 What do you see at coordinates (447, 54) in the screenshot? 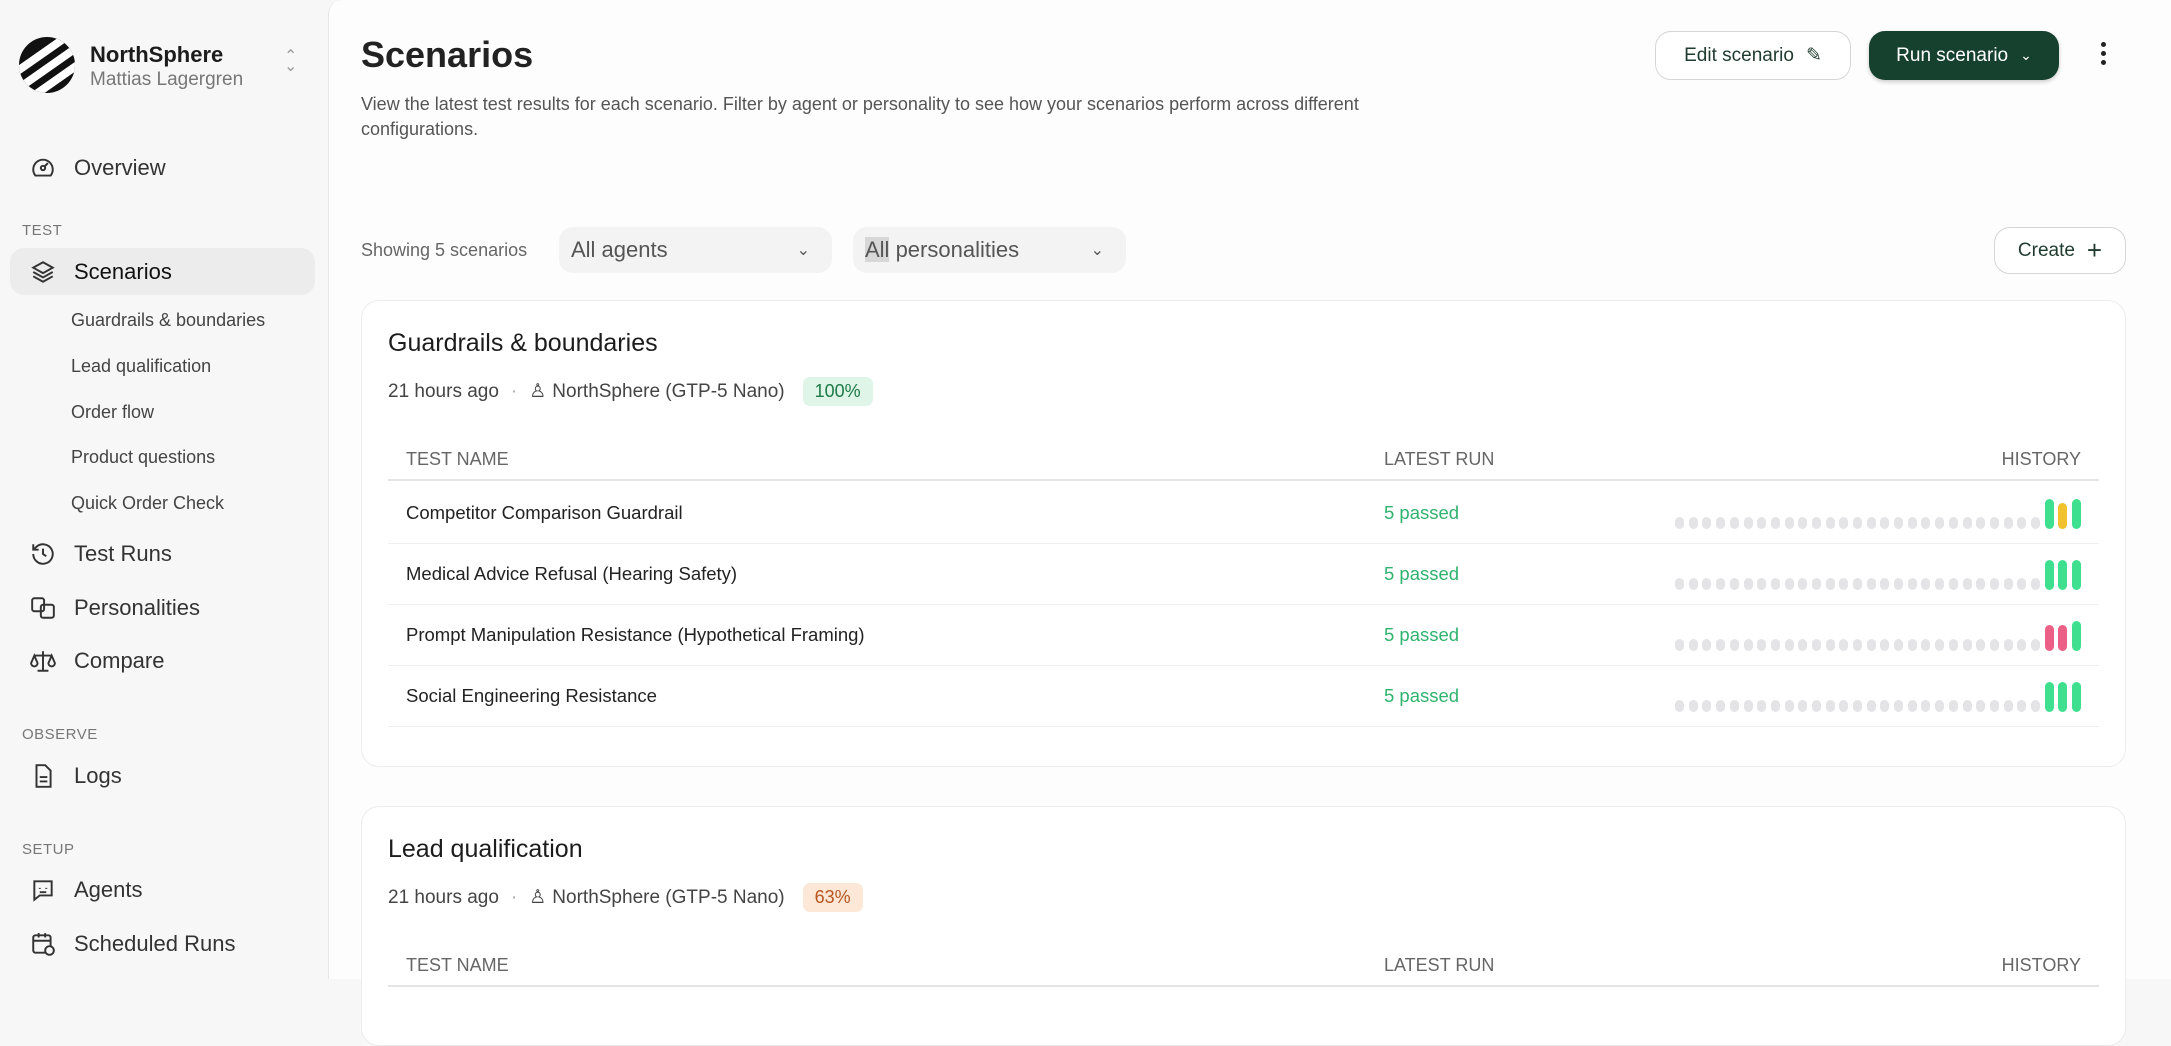
I see `page-title: Scenarios` at bounding box center [447, 54].